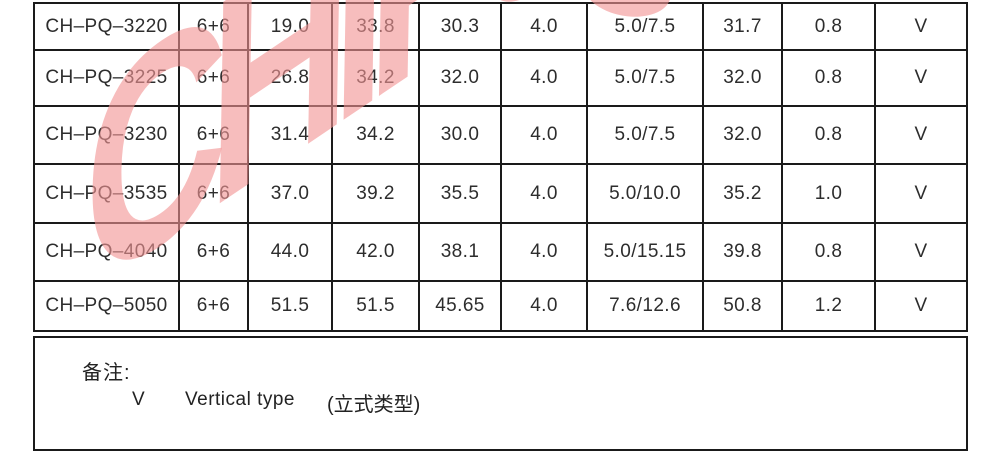 Image resolution: width=1000 pixels, height=475 pixels. I want to click on table-cell-part-number: CH–PQ–3230, so click(107, 136).